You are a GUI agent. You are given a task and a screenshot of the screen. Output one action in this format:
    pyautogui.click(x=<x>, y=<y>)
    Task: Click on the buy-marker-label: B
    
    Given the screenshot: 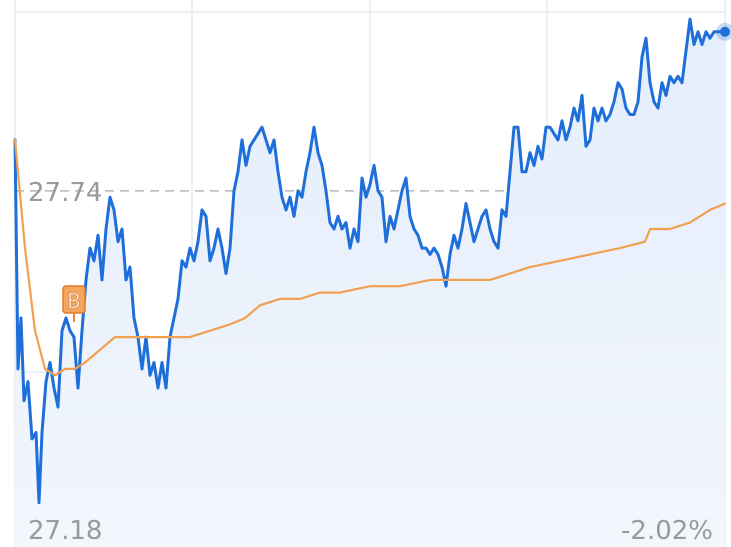 What is the action you would take?
    pyautogui.click(x=74, y=301)
    